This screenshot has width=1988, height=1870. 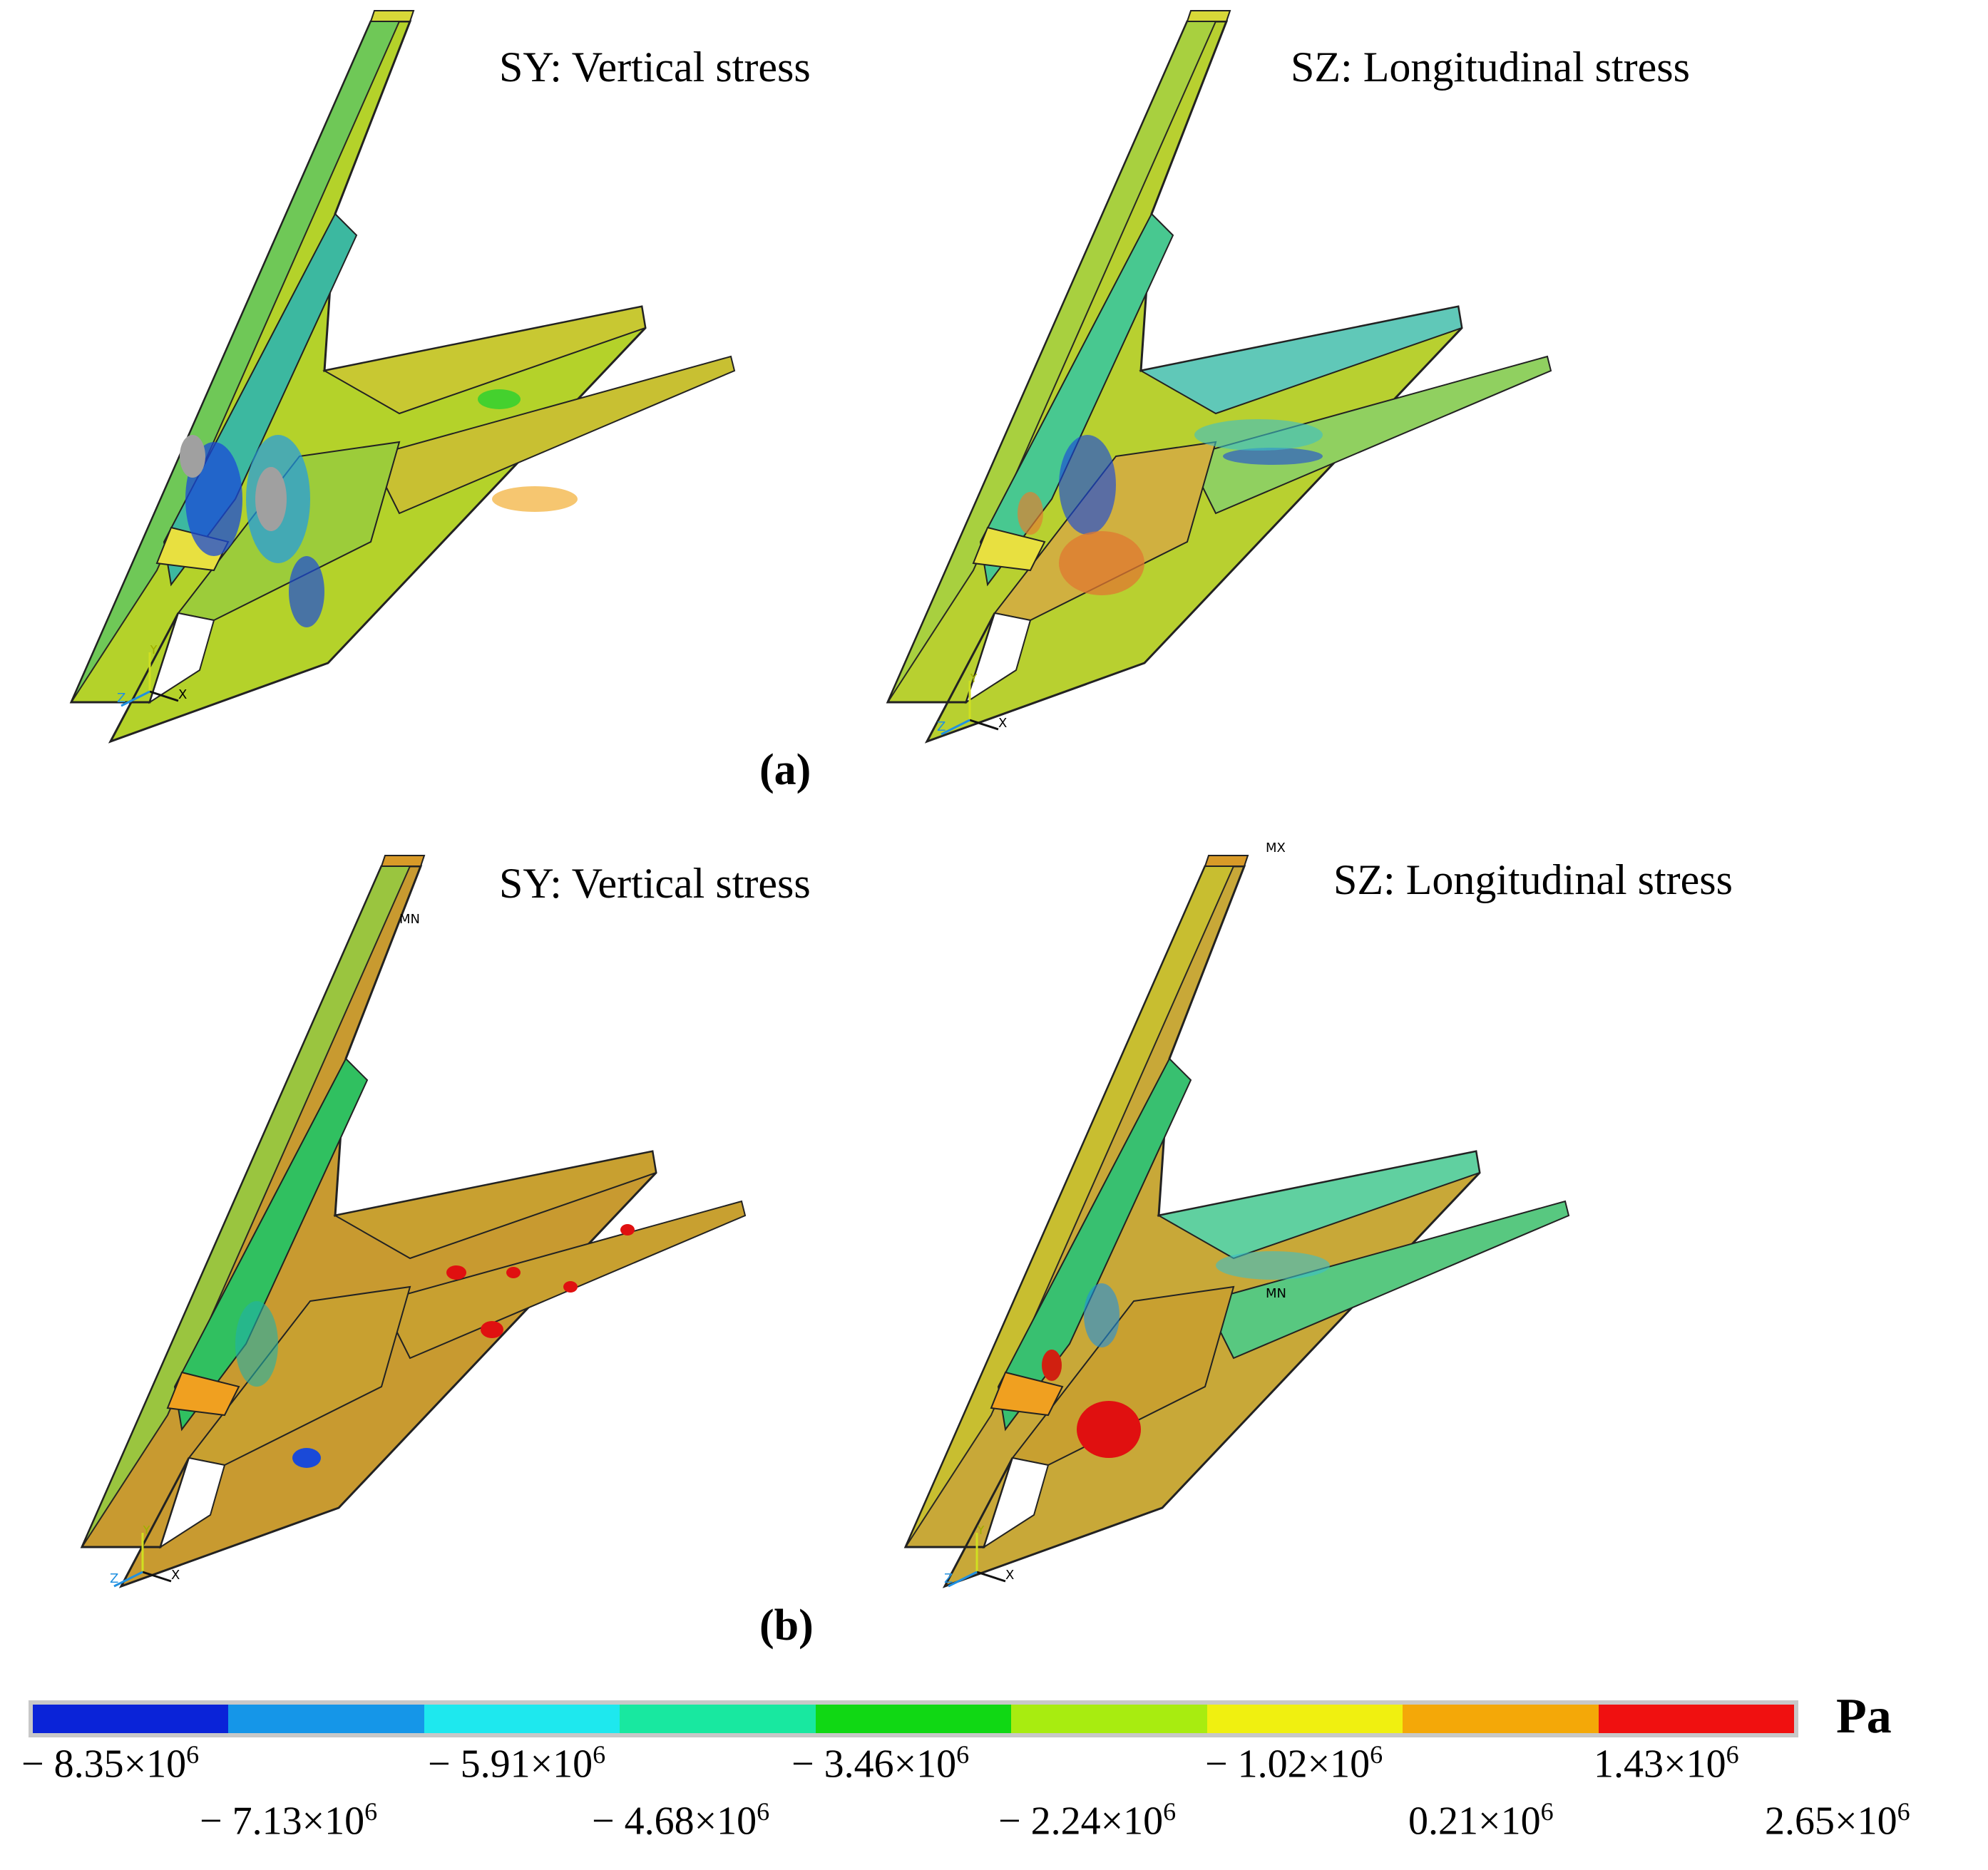 What do you see at coordinates (880, 1763) in the screenshot?
I see `tick-upper: − 3.46×106` at bounding box center [880, 1763].